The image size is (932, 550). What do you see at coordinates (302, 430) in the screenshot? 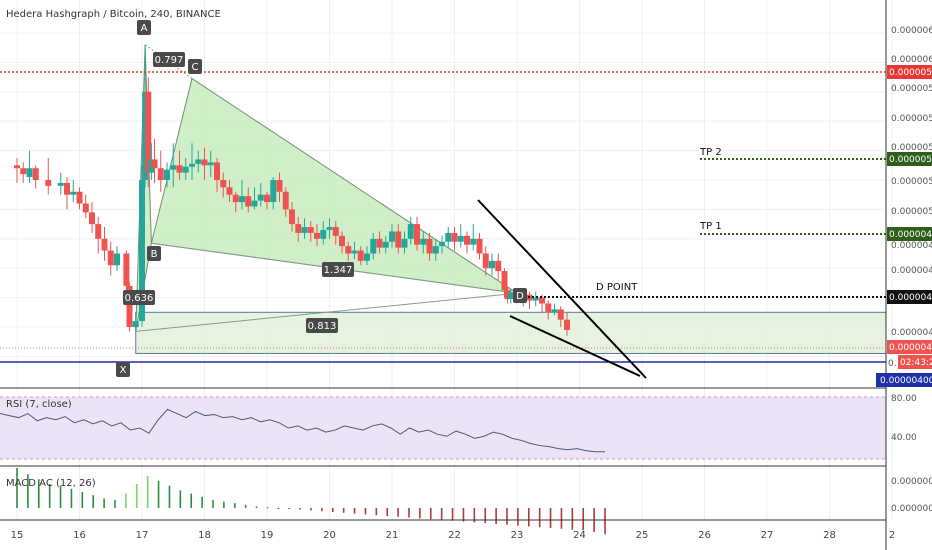
I see `rsi-polyline` at bounding box center [302, 430].